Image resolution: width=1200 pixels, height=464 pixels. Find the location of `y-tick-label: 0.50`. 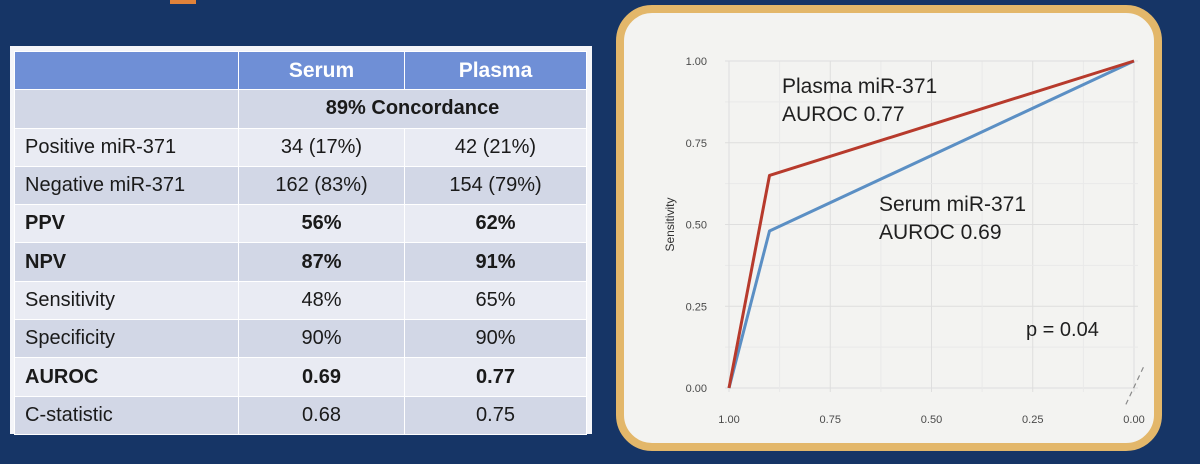

y-tick-label: 0.50 is located at coordinates (696, 226).